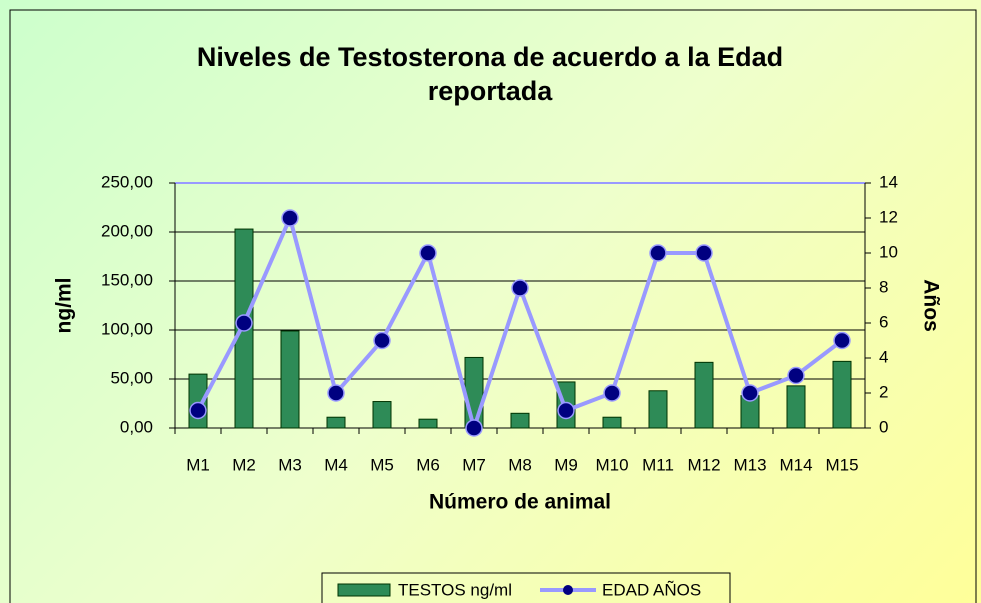  What do you see at coordinates (526, 587) in the screenshot?
I see `legend-box` at bounding box center [526, 587].